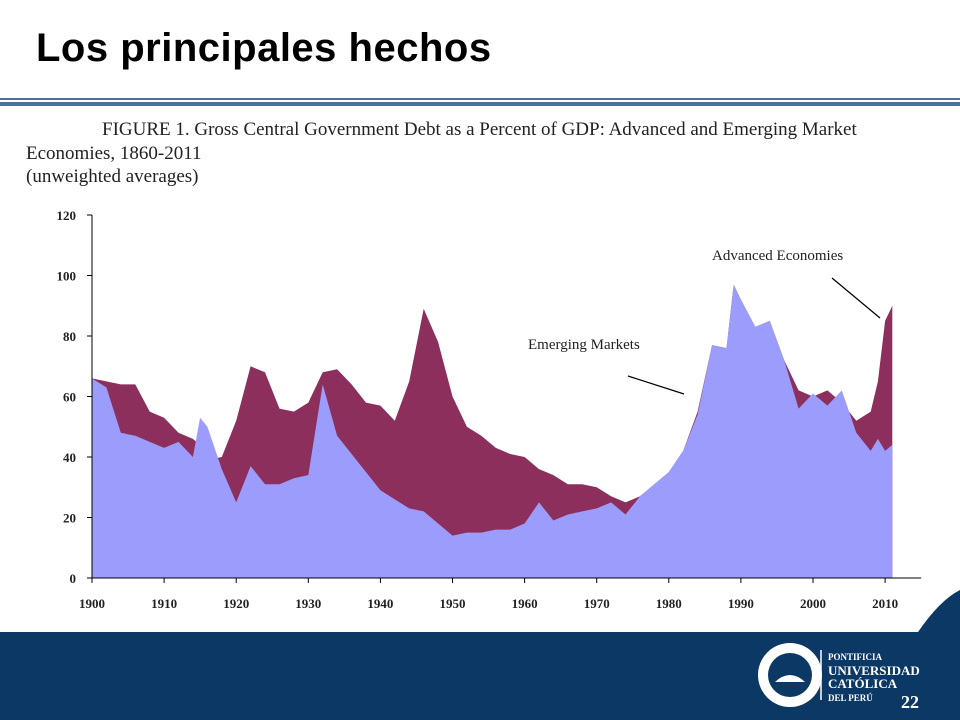 The width and height of the screenshot is (960, 720). Describe the element at coordinates (164, 603) in the screenshot. I see `x-tick-label: 1910` at that location.